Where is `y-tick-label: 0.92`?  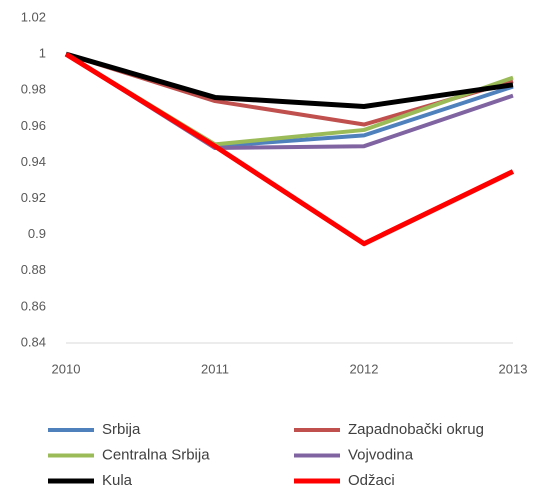 y-tick-label: 0.92 is located at coordinates (33, 197).